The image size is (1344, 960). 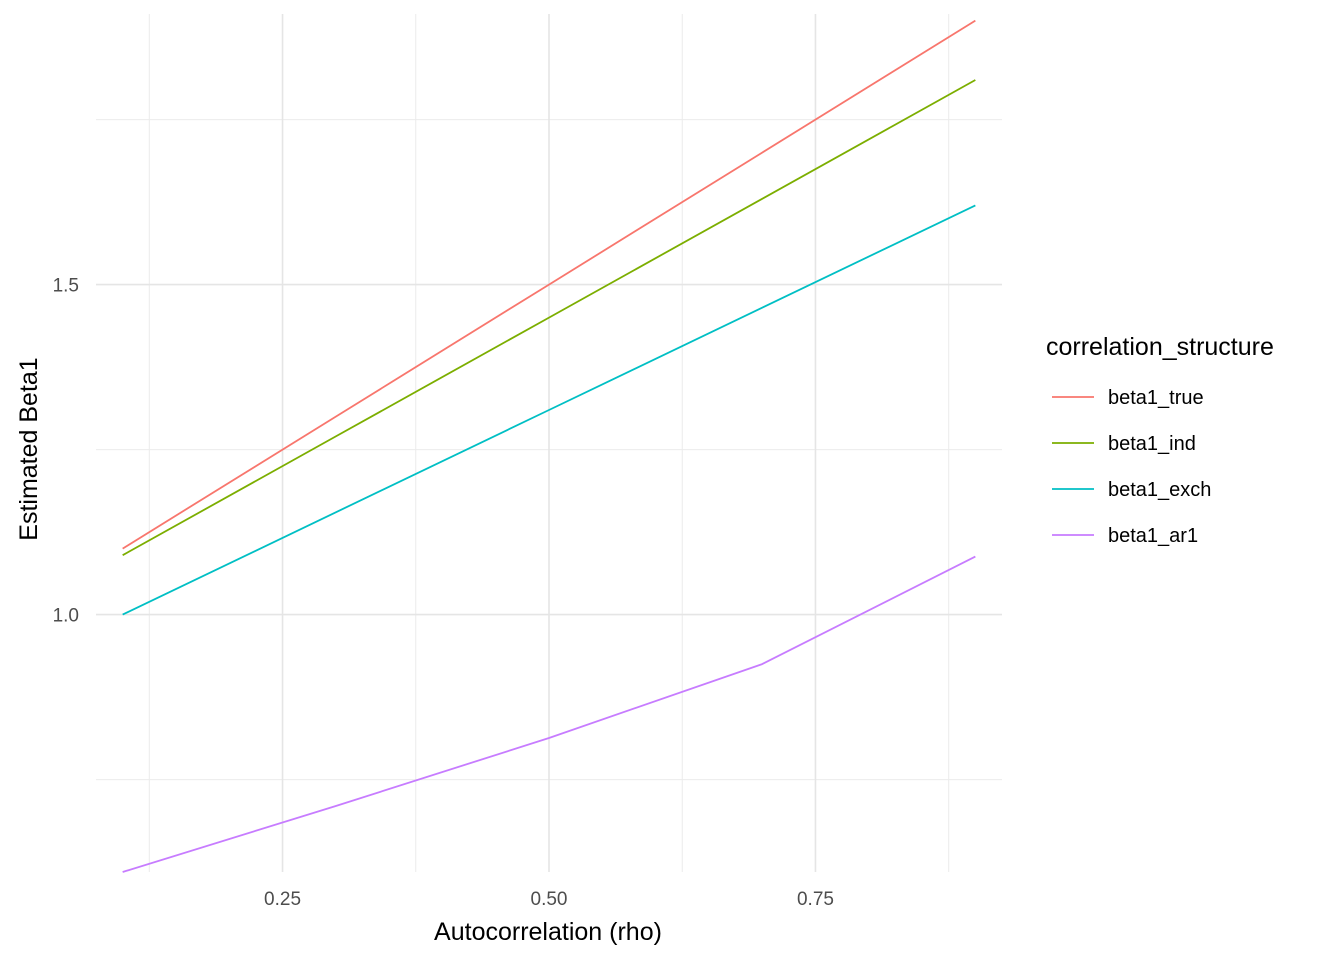 I want to click on legend-label-beta1_true: beta1_true, so click(x=1156, y=398).